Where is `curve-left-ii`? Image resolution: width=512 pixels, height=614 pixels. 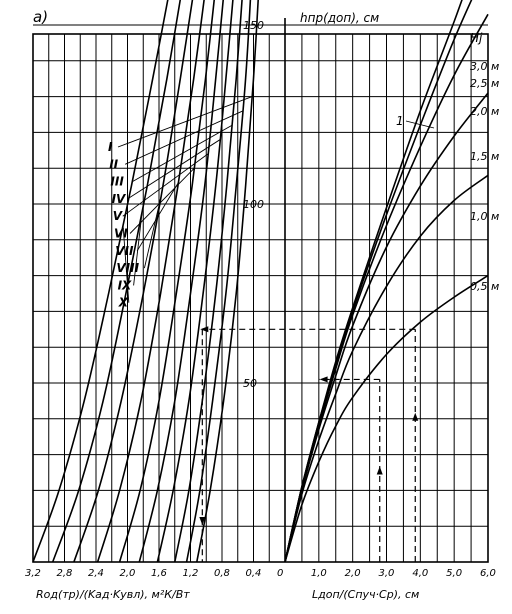 curve-left-ii is located at coordinates (218, 281).